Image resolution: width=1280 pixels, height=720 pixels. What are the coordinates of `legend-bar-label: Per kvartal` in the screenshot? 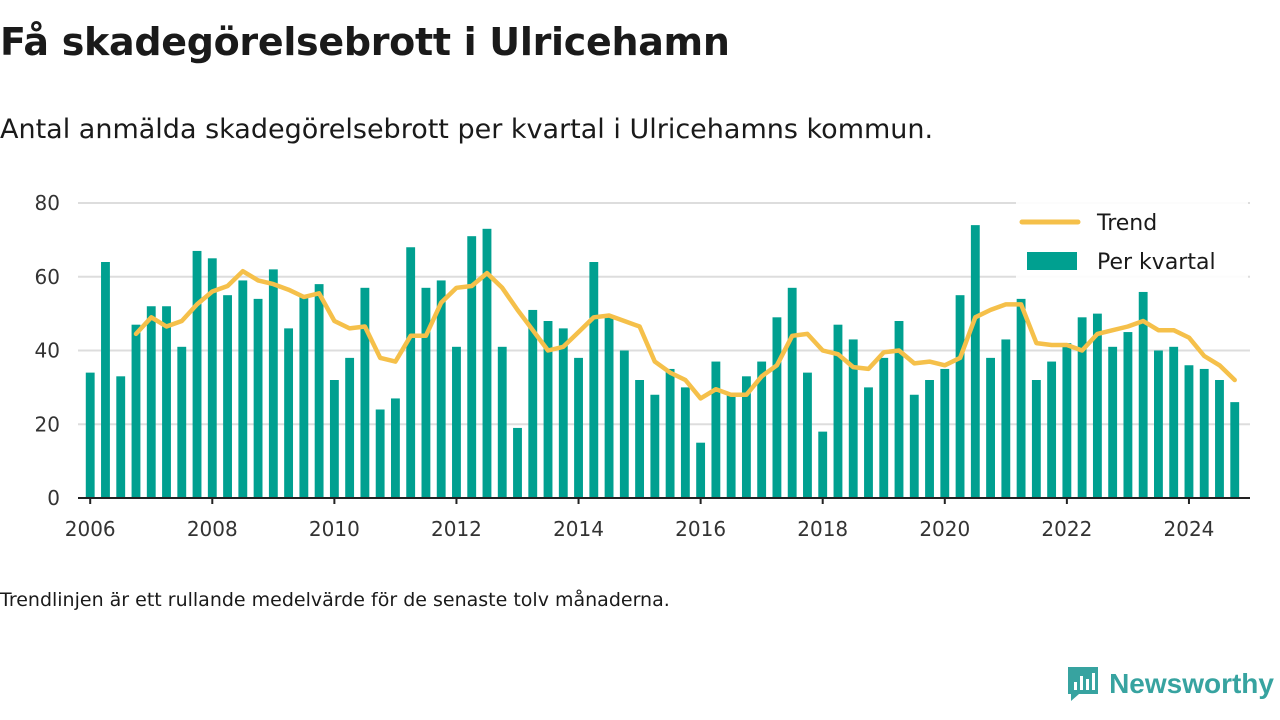 It's located at (1156, 262).